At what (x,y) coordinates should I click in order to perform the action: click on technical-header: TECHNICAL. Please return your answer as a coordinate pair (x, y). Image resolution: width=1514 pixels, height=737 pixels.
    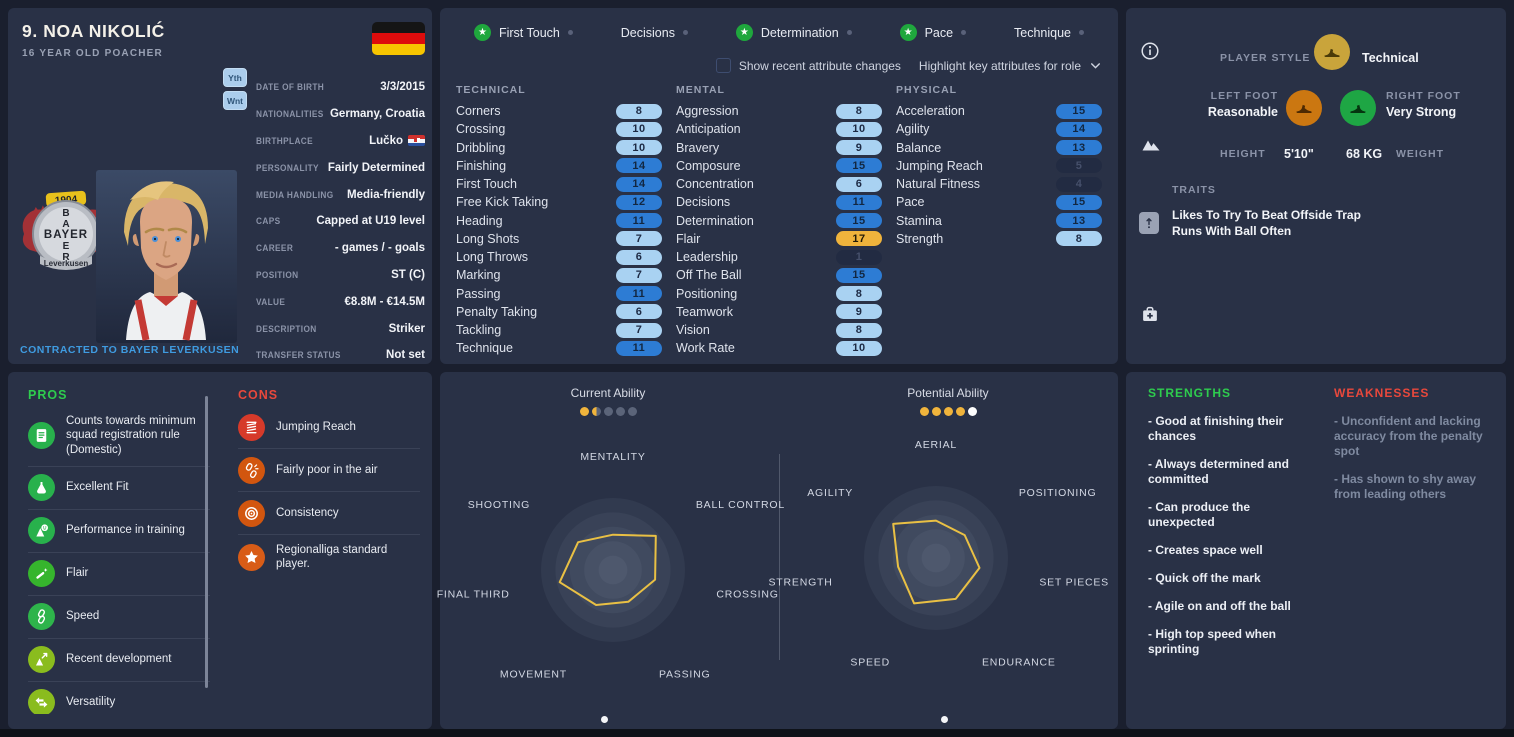
    Looking at the image, I should click on (491, 90).